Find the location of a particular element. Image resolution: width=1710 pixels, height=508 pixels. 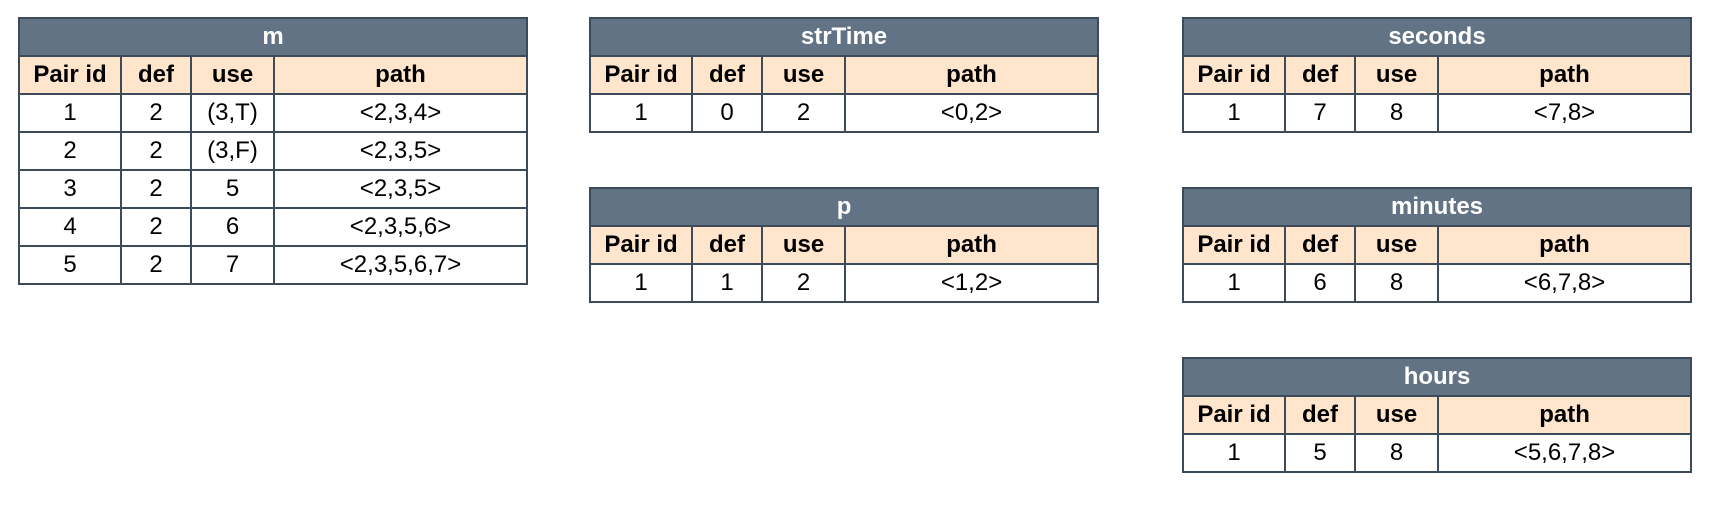

table-row: 1 0 2 <0,2> is located at coordinates (844, 113).